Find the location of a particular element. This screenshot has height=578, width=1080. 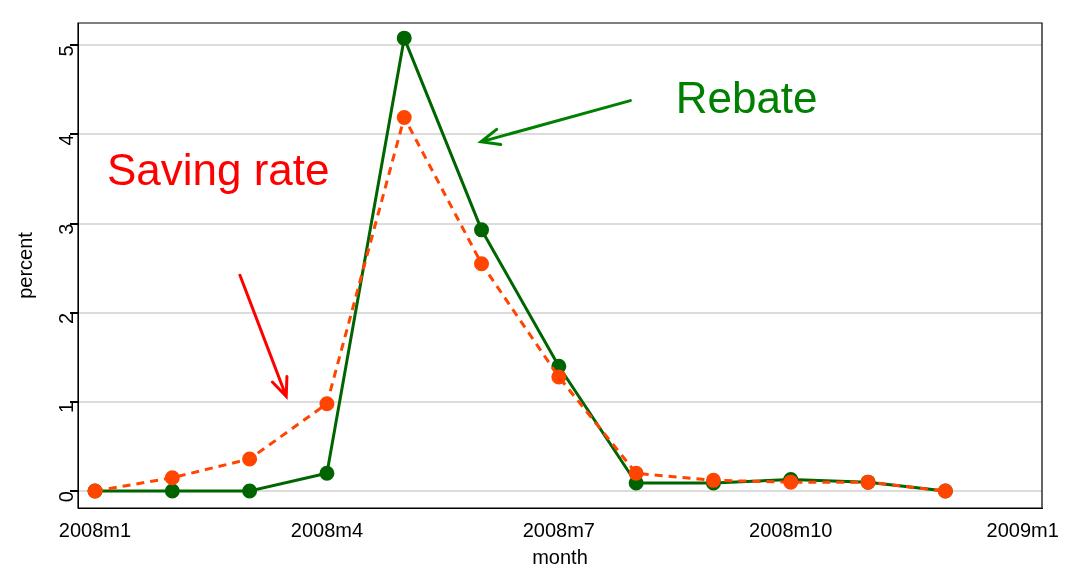

x-tick-label: 2009m1 is located at coordinates (1022, 529).